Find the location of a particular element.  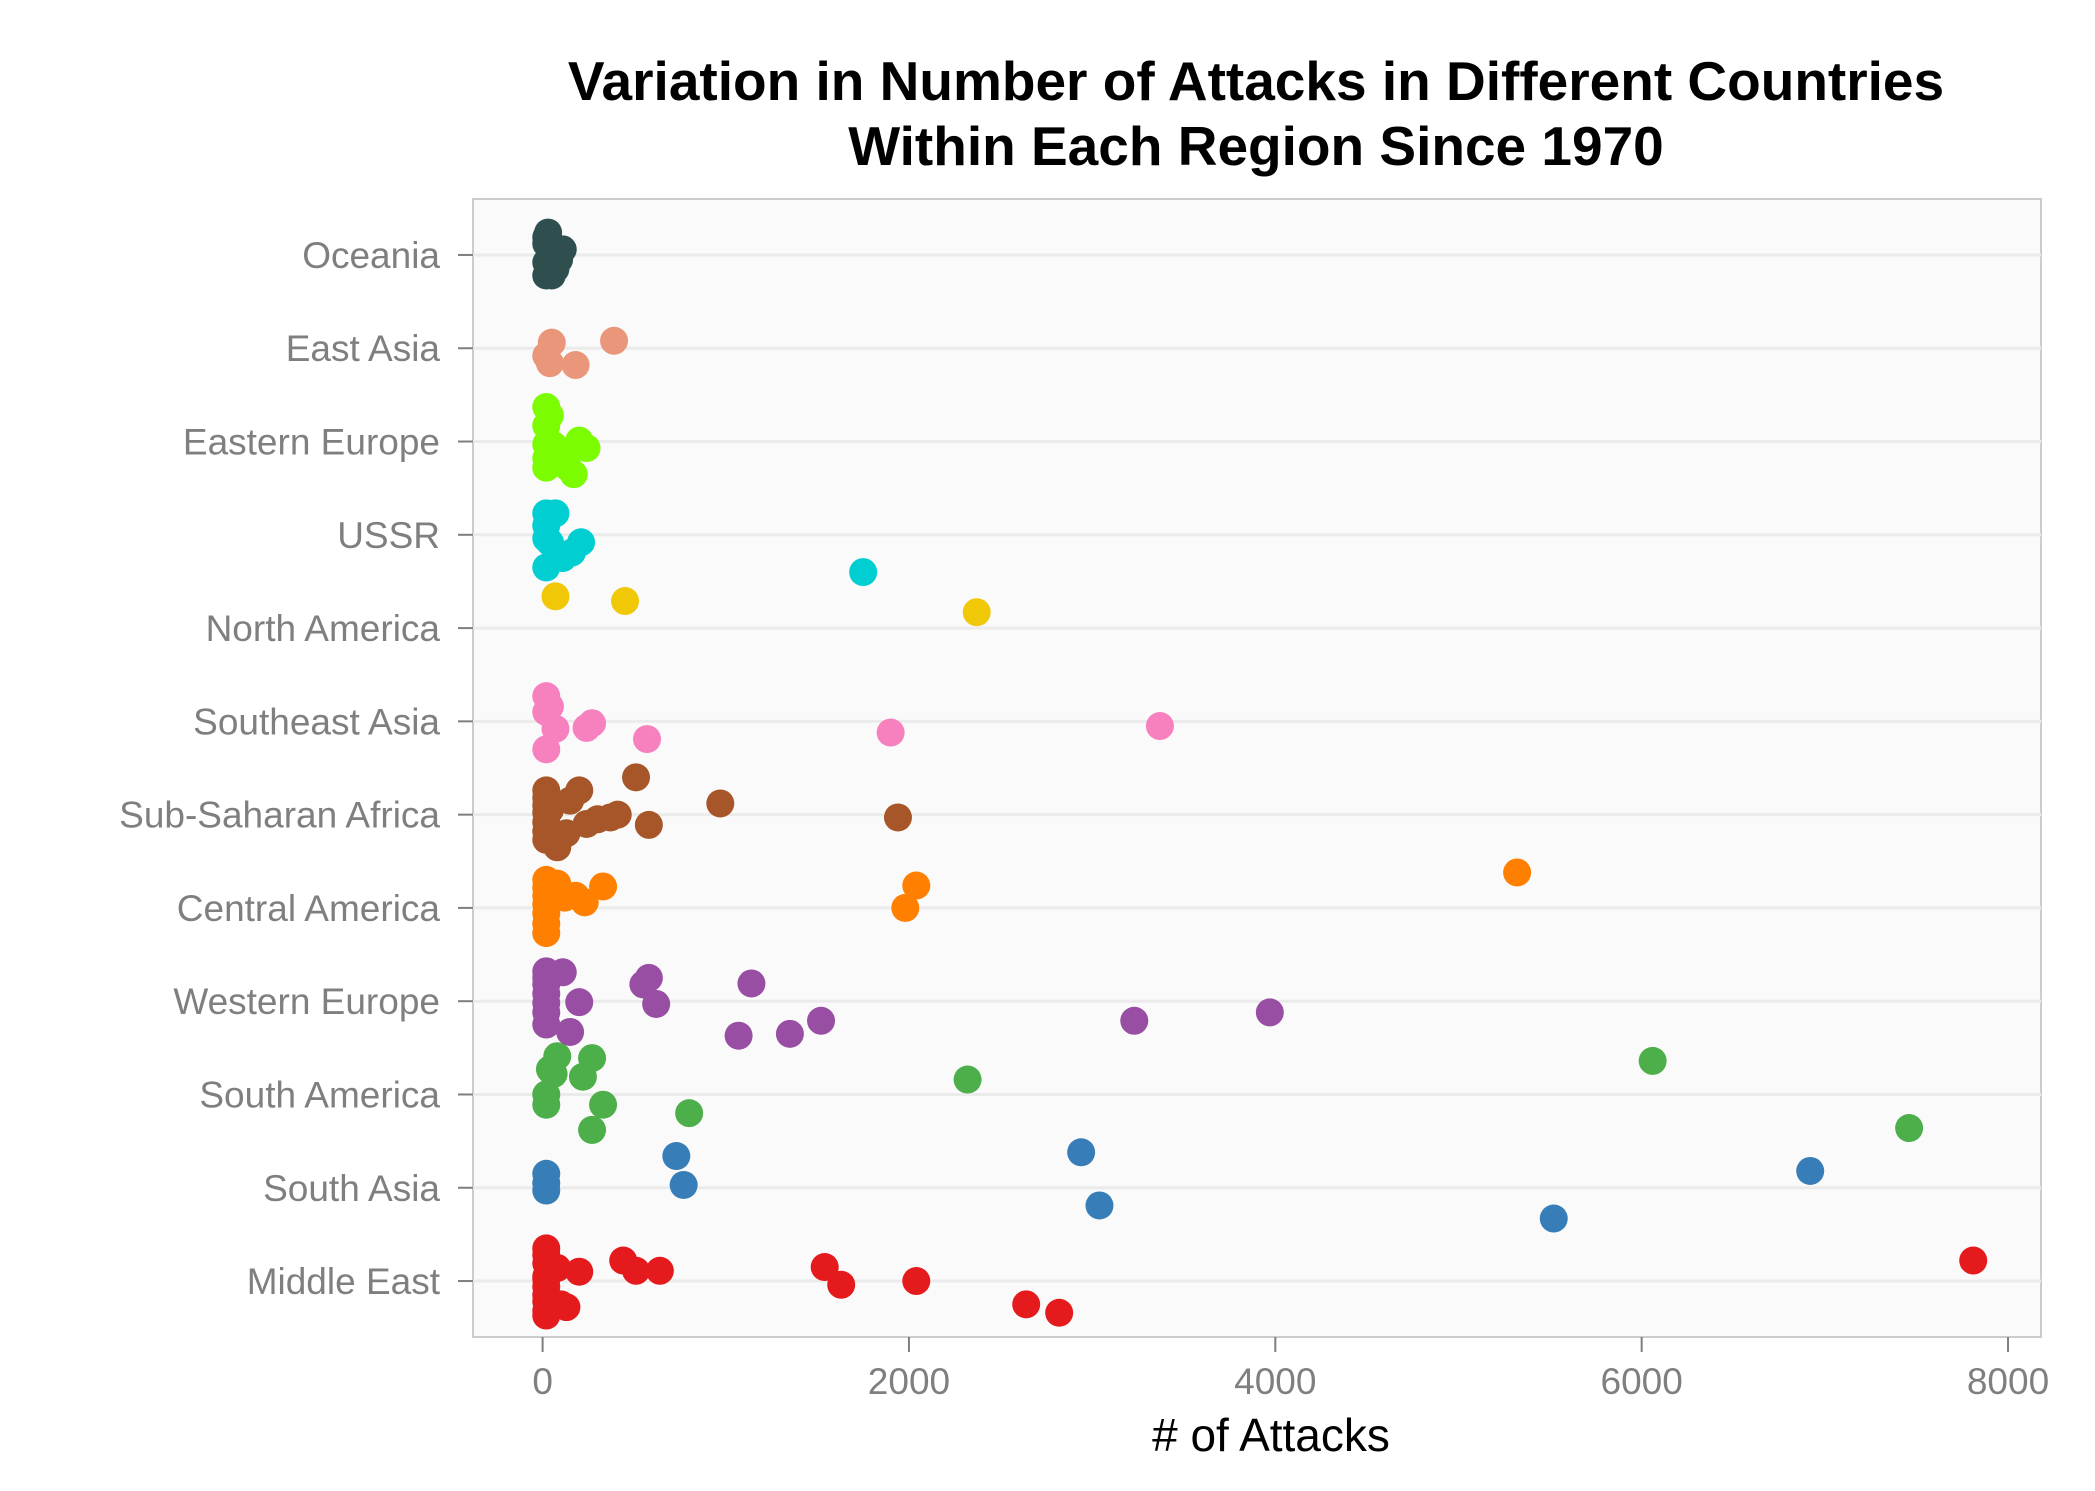

x-tick-label-0: 0 is located at coordinates (542, 1381).